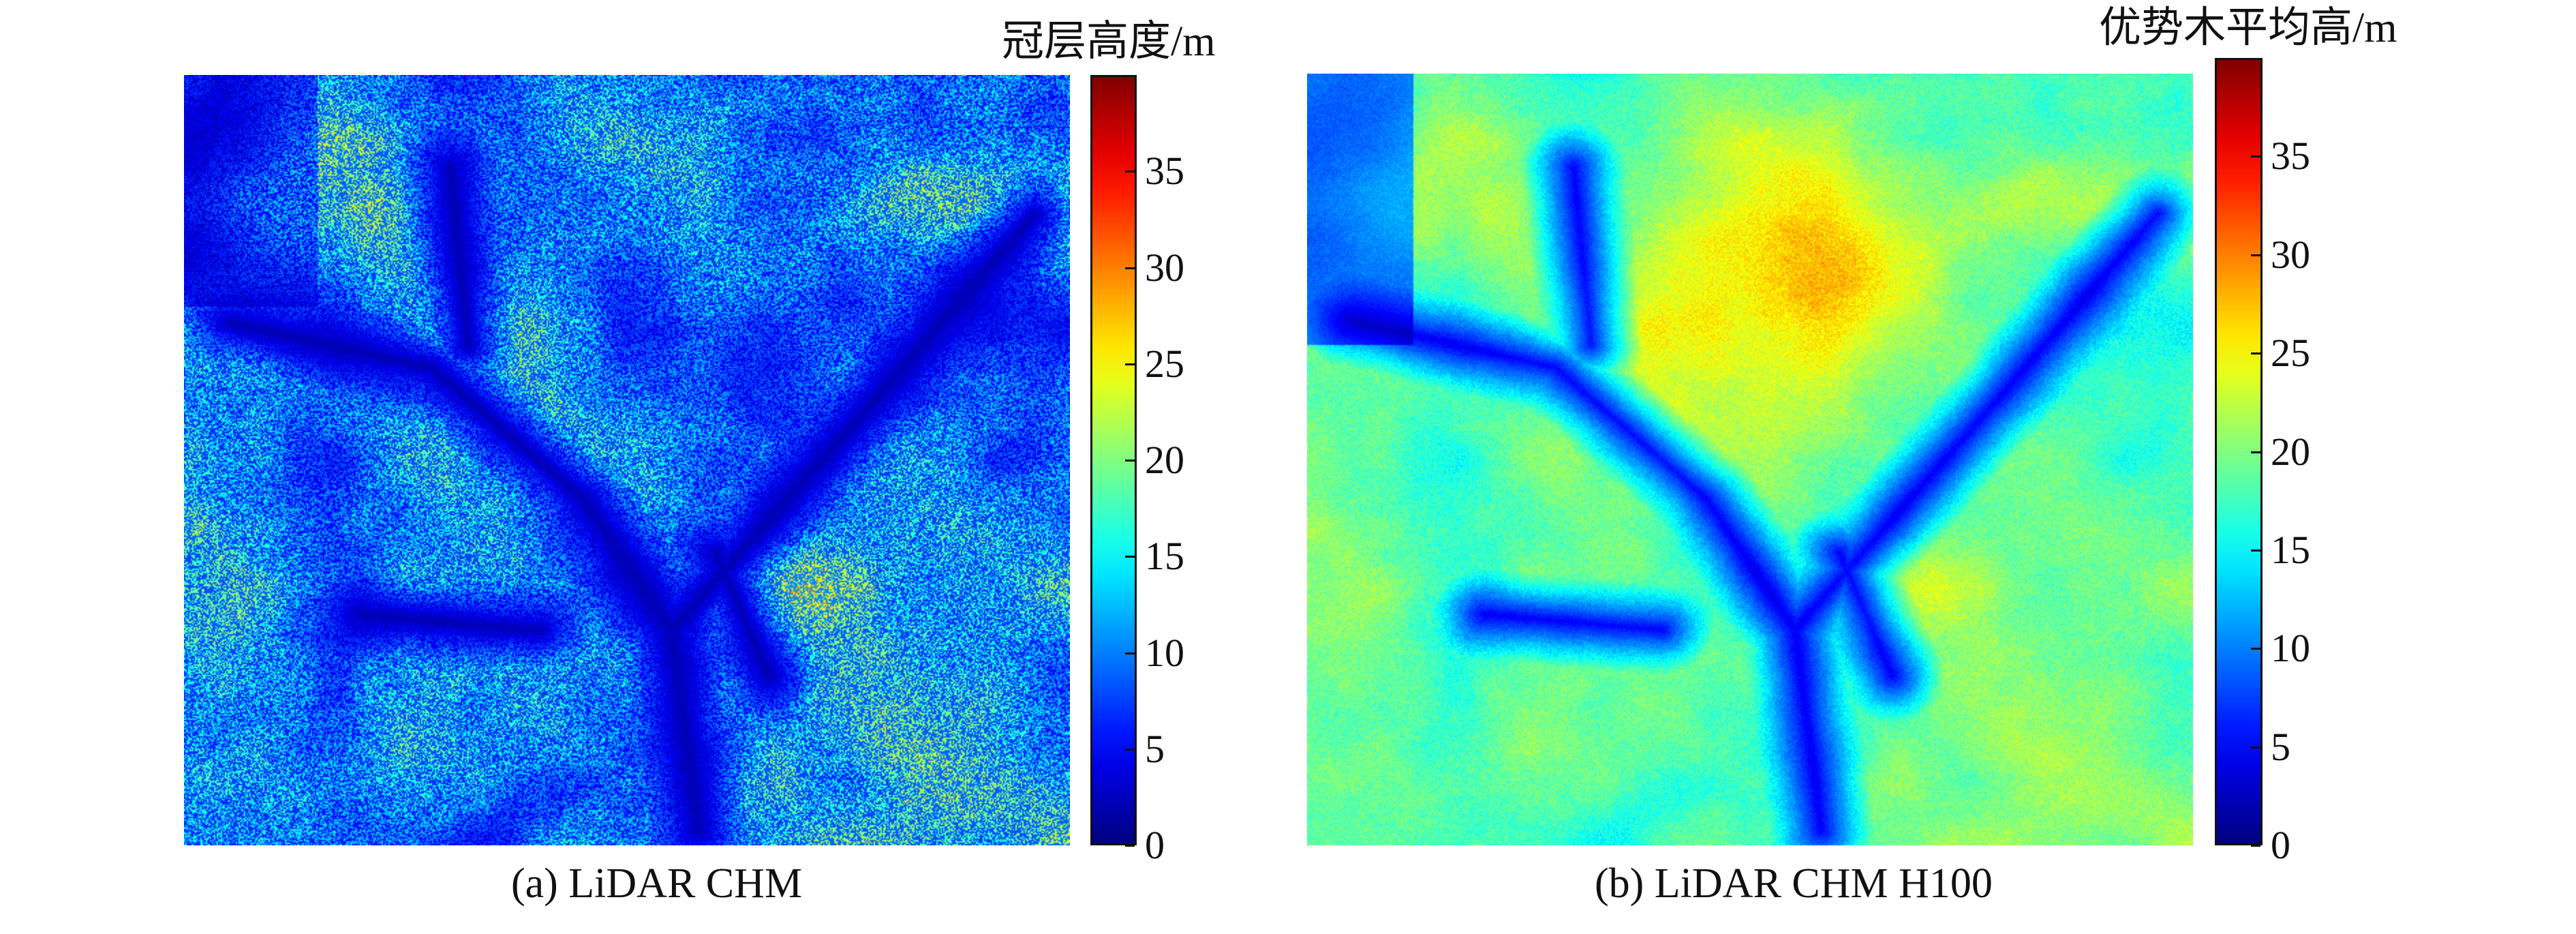  What do you see at coordinates (2248, 28) in the screenshot?
I see `colorbar-title-b: 优势木平均高/m` at bounding box center [2248, 28].